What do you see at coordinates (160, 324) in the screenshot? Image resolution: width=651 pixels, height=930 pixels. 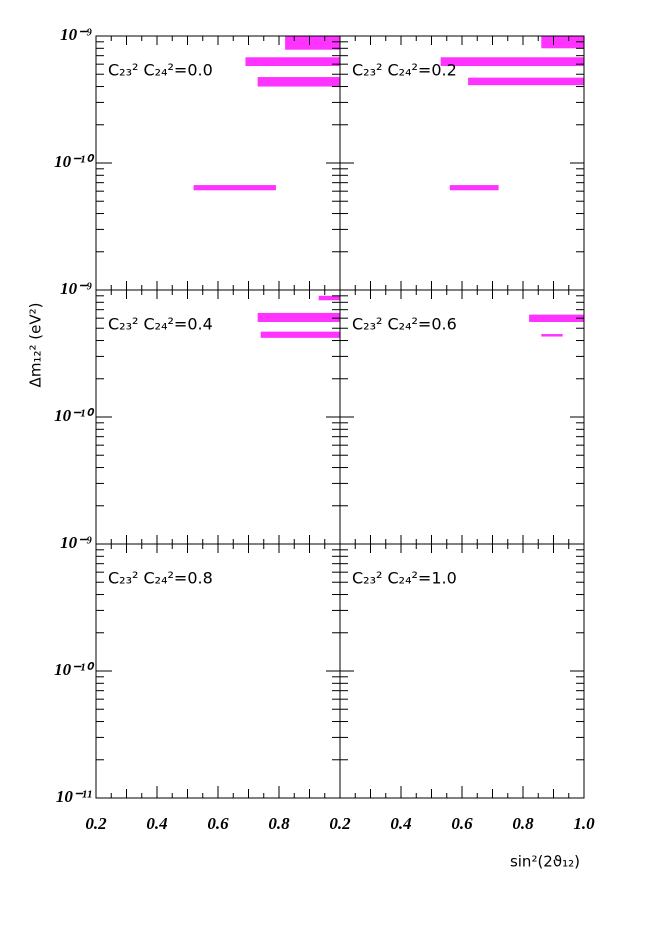 I see `panel-label: C₂₃² C₂₄²=0.4` at bounding box center [160, 324].